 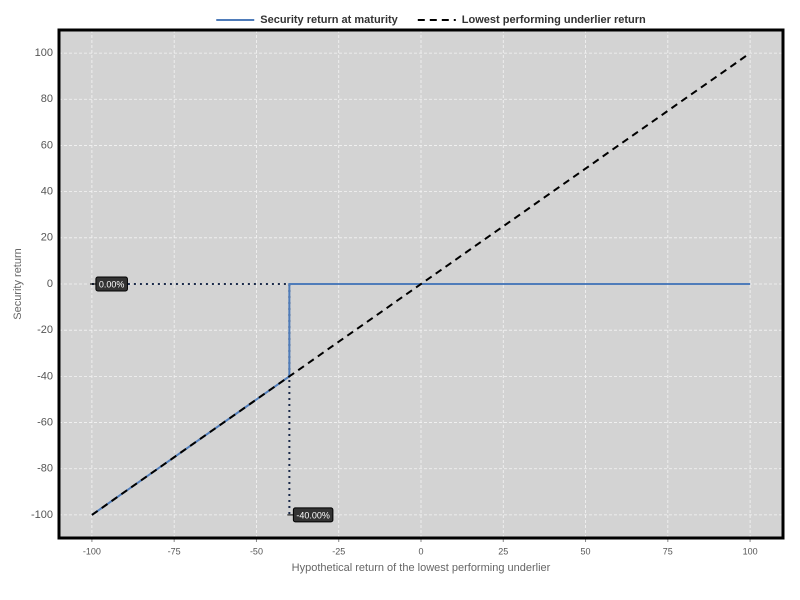 I want to click on y-tick-label: -80, so click(x=45, y=469).